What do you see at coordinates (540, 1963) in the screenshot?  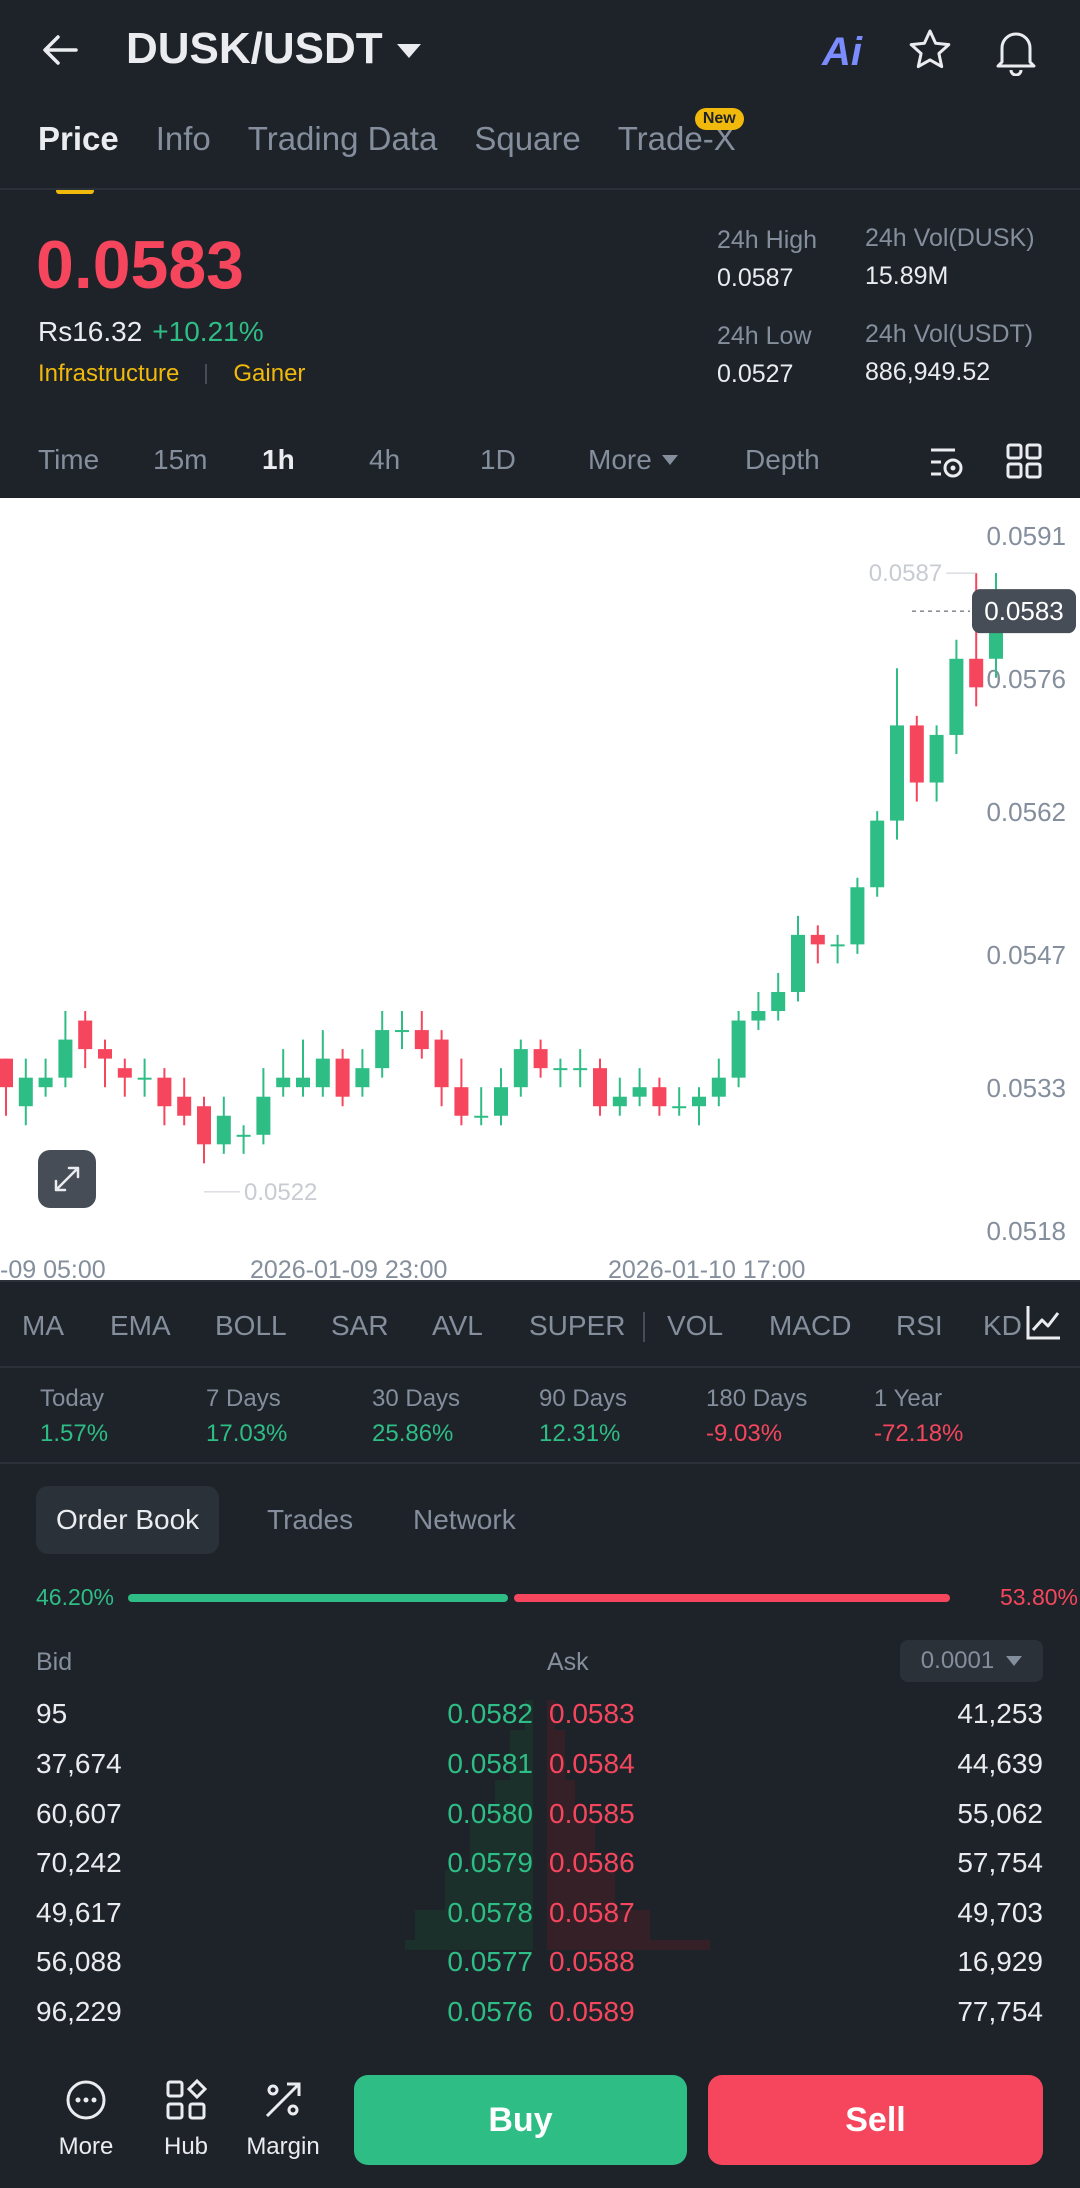 I see `order-book-row: 56,088 0.0577 0.0588 16,929` at bounding box center [540, 1963].